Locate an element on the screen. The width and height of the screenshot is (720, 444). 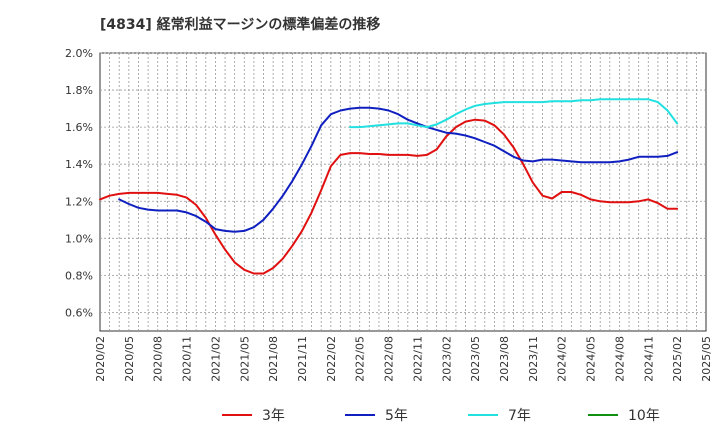
legend-label: 7年 is located at coordinates (519, 416).